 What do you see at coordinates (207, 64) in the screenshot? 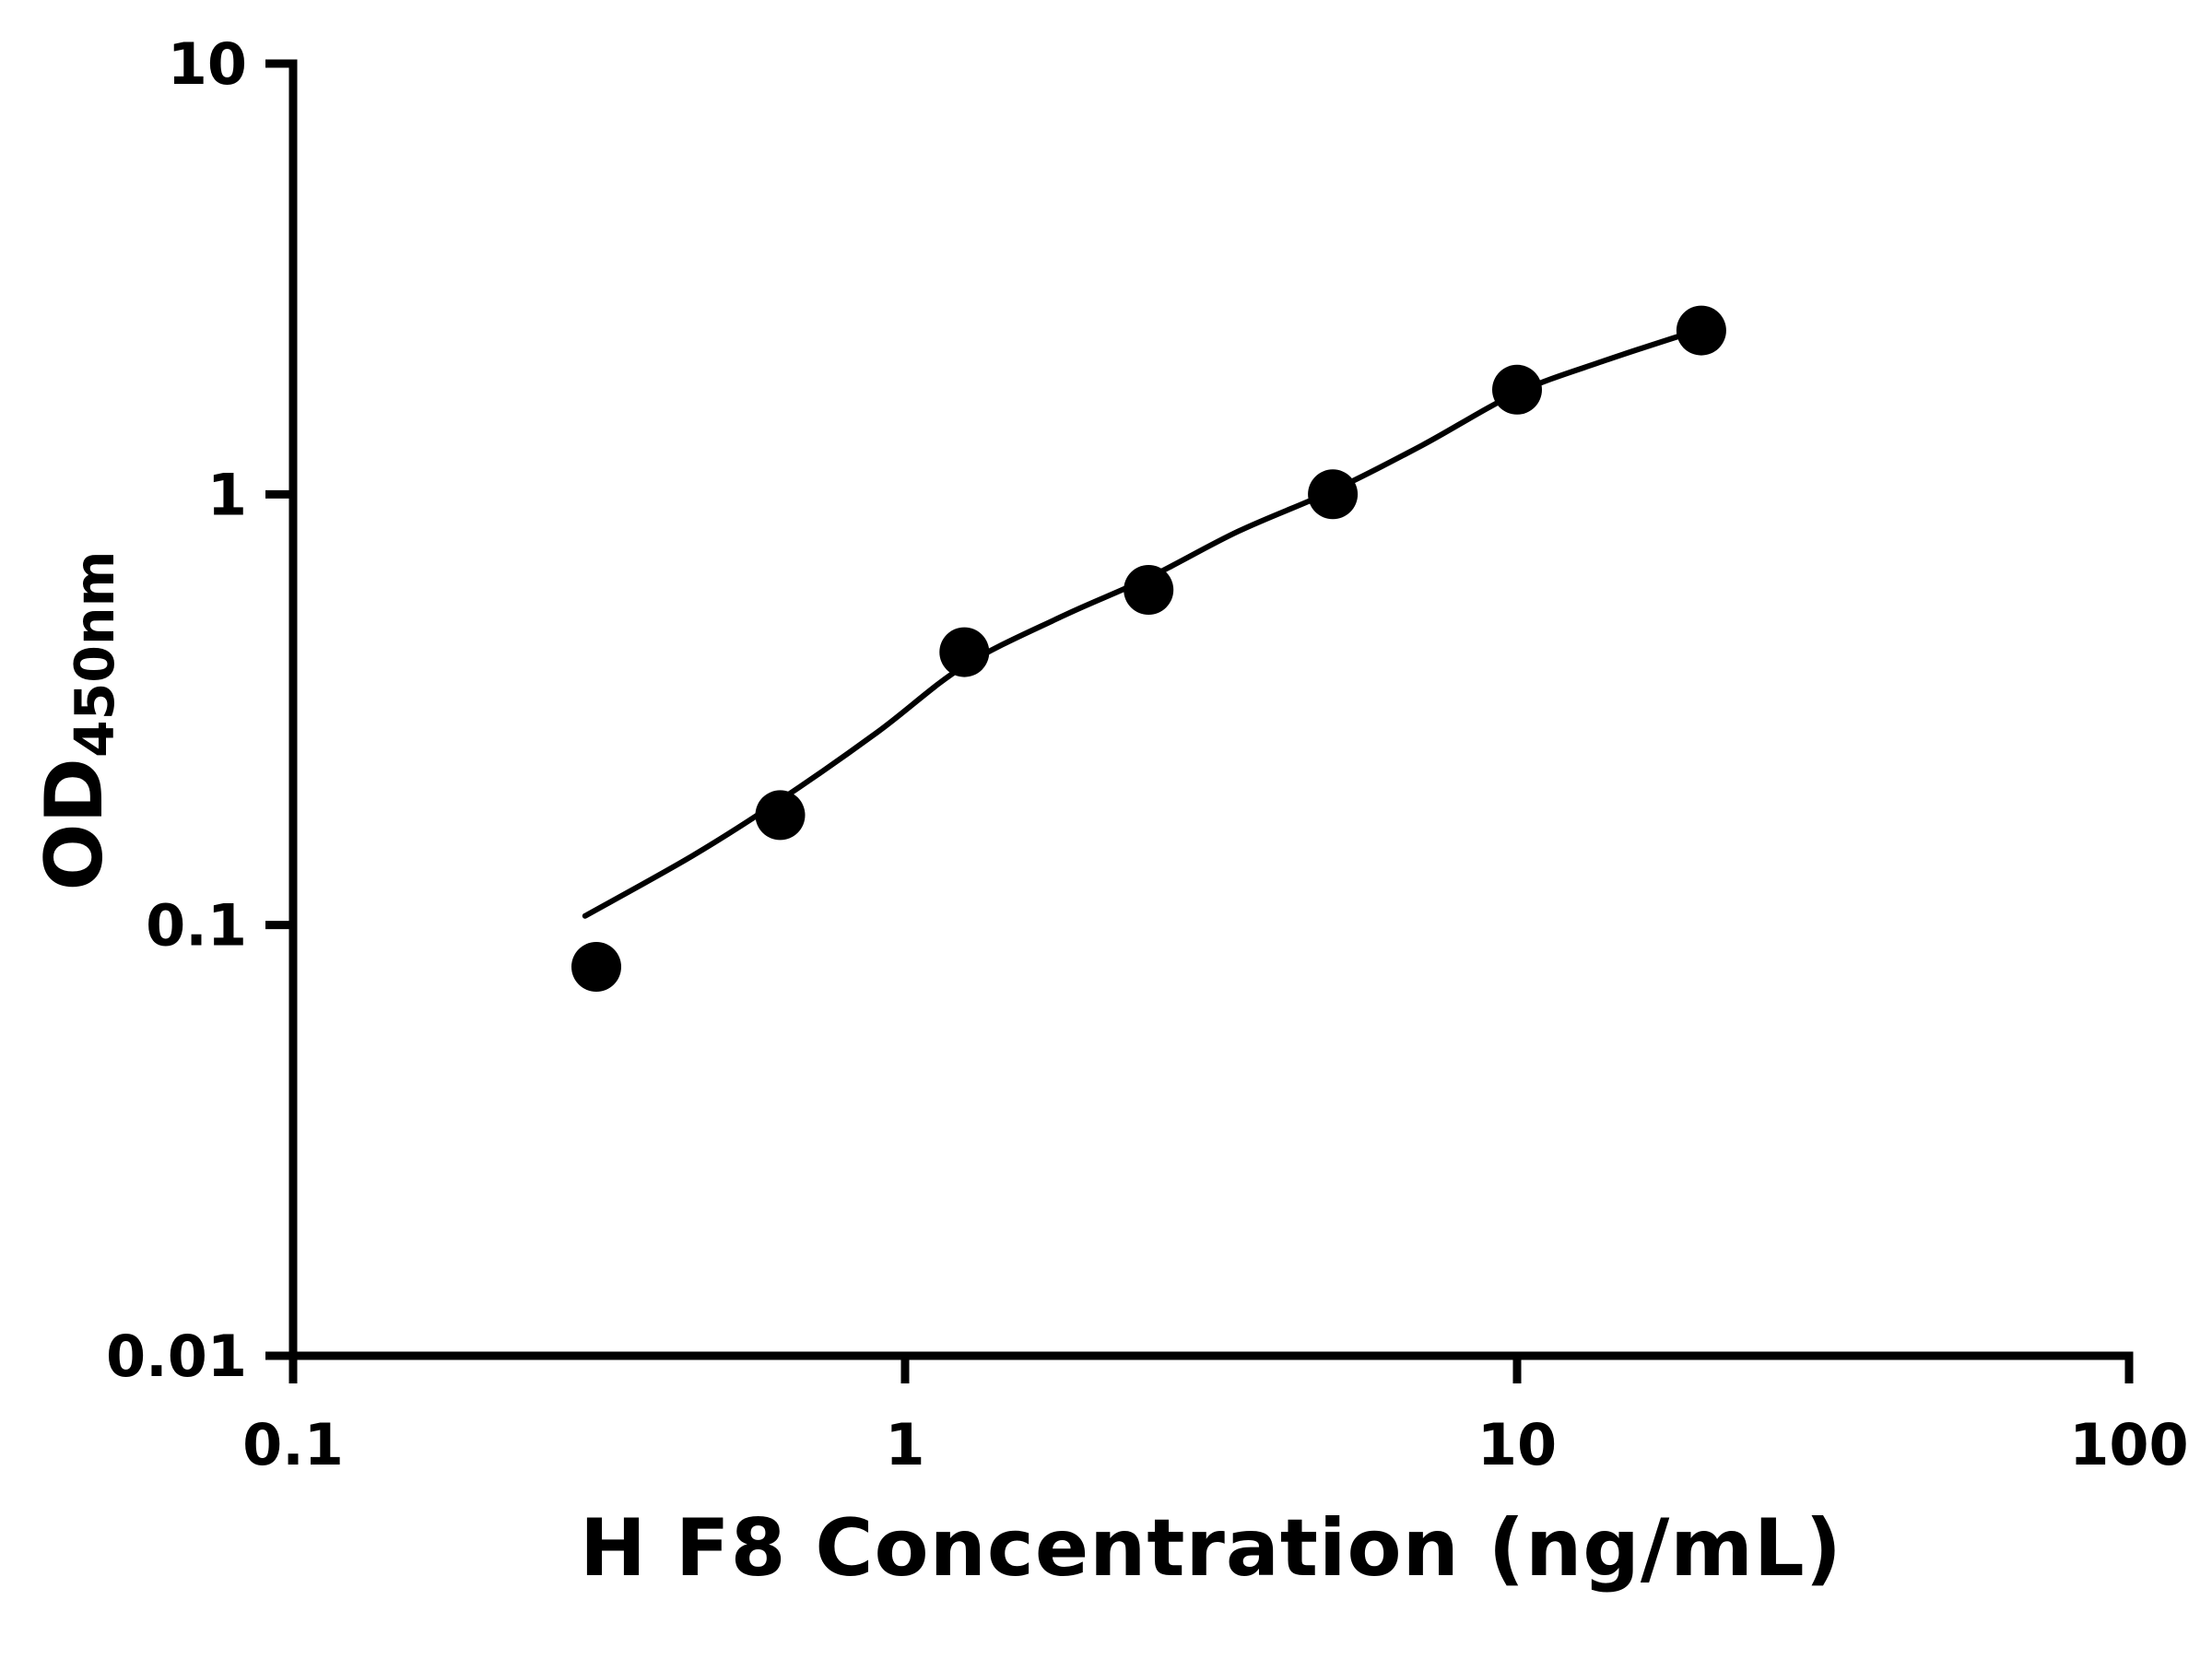
I see `y-axis-tick-label: 10` at bounding box center [207, 64].